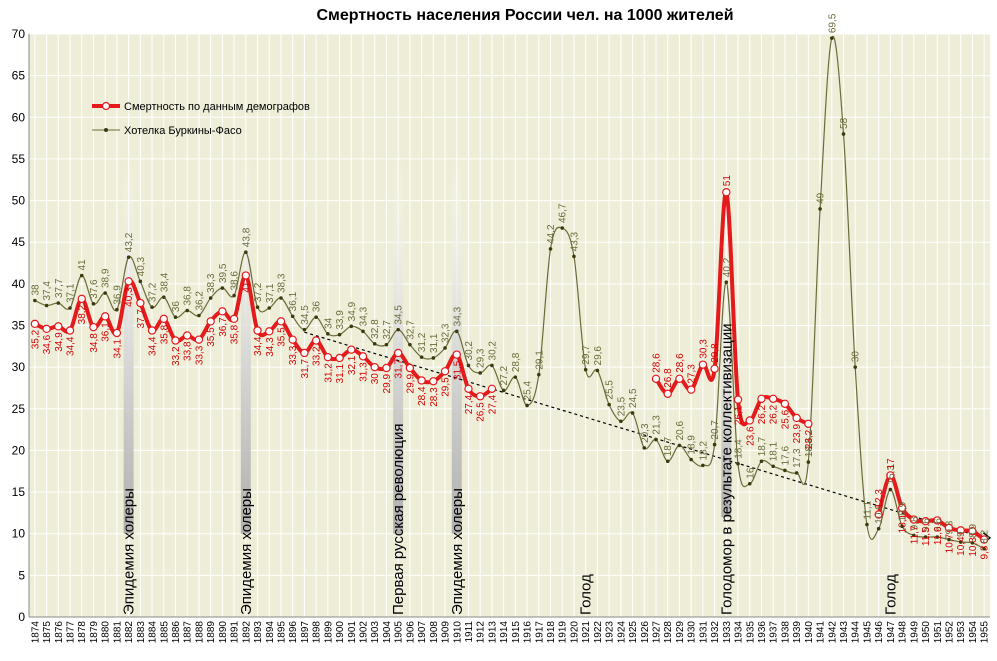 The height and width of the screenshot is (661, 997). I want to click on red-data-label: 34,1, so click(117, 349).